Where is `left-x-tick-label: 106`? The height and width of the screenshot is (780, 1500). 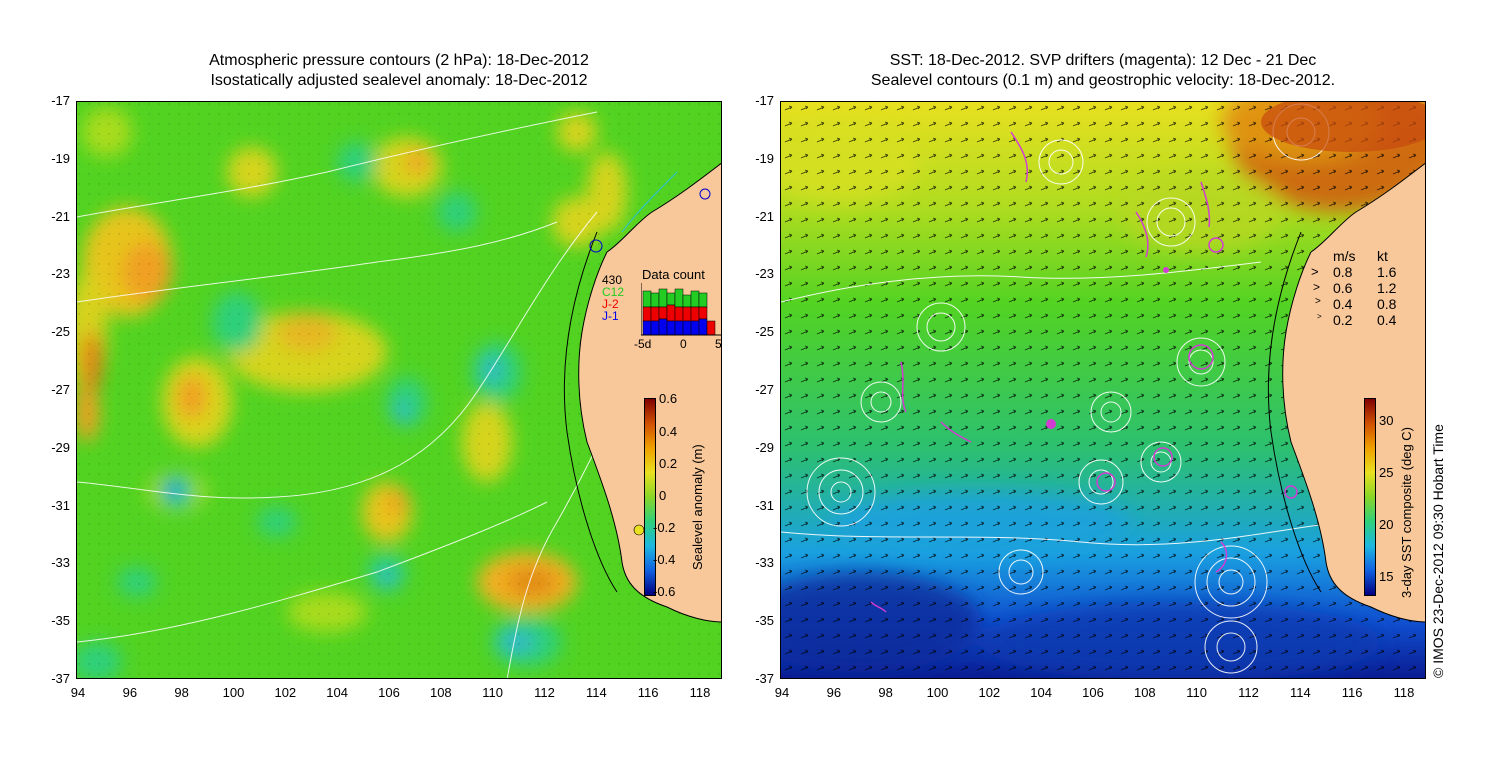 left-x-tick-label: 106 is located at coordinates (389, 692).